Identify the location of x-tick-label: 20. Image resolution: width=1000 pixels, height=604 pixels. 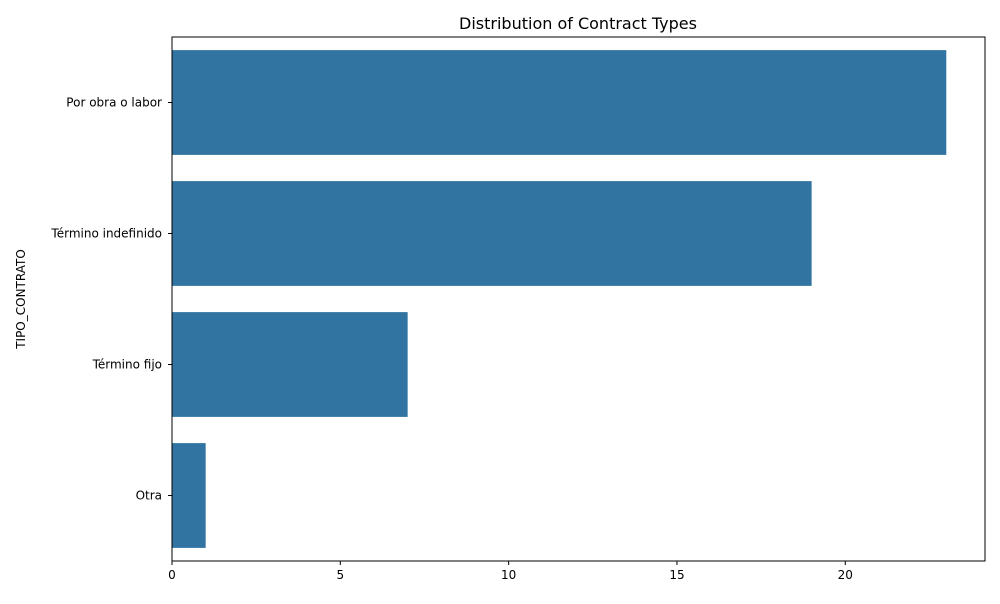
(845, 575).